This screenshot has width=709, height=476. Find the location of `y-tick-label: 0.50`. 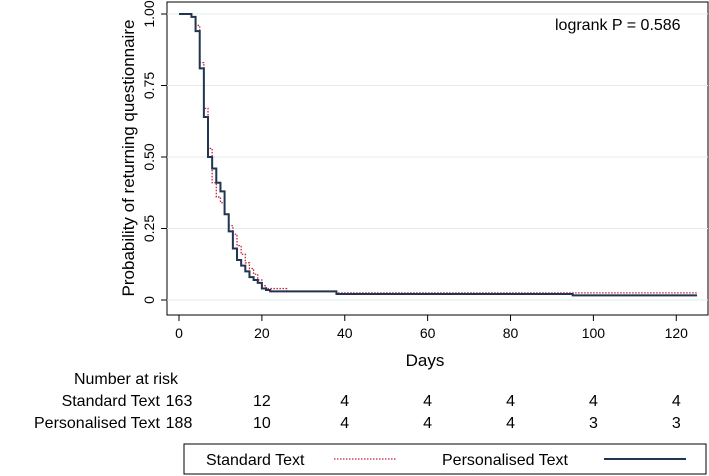

y-tick-label: 0.50 is located at coordinates (149, 156).